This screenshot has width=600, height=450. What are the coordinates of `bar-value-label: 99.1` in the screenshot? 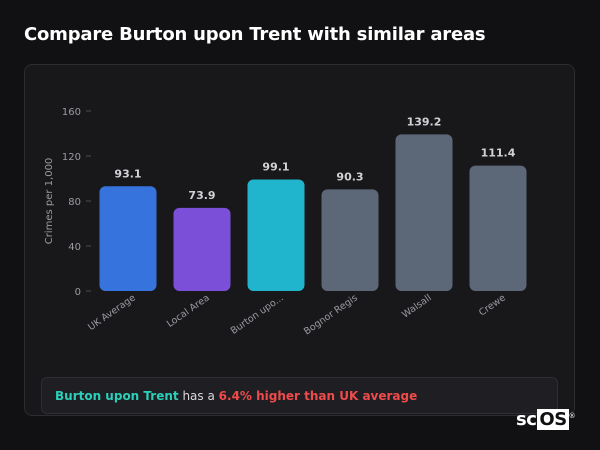 It's located at (275, 167).